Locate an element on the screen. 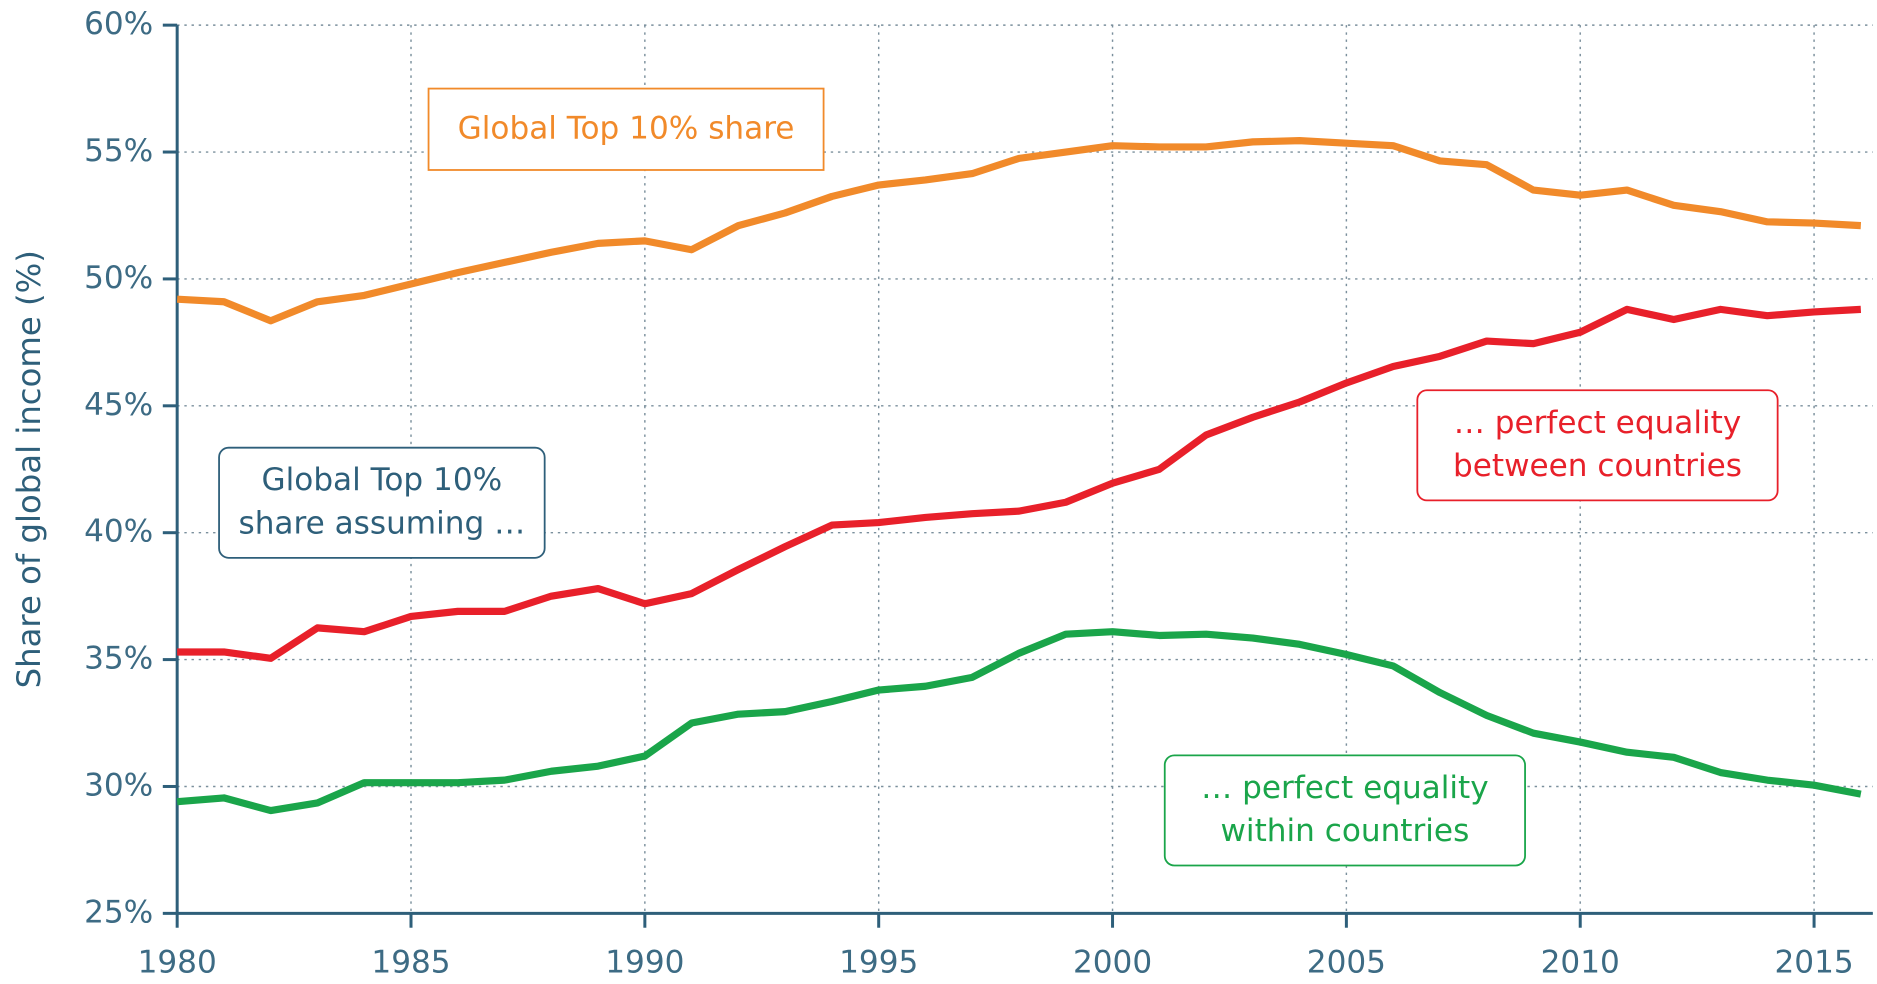 The width and height of the screenshot is (1877, 984). annotation-text: Global Top 10% share is located at coordinates (626, 128).